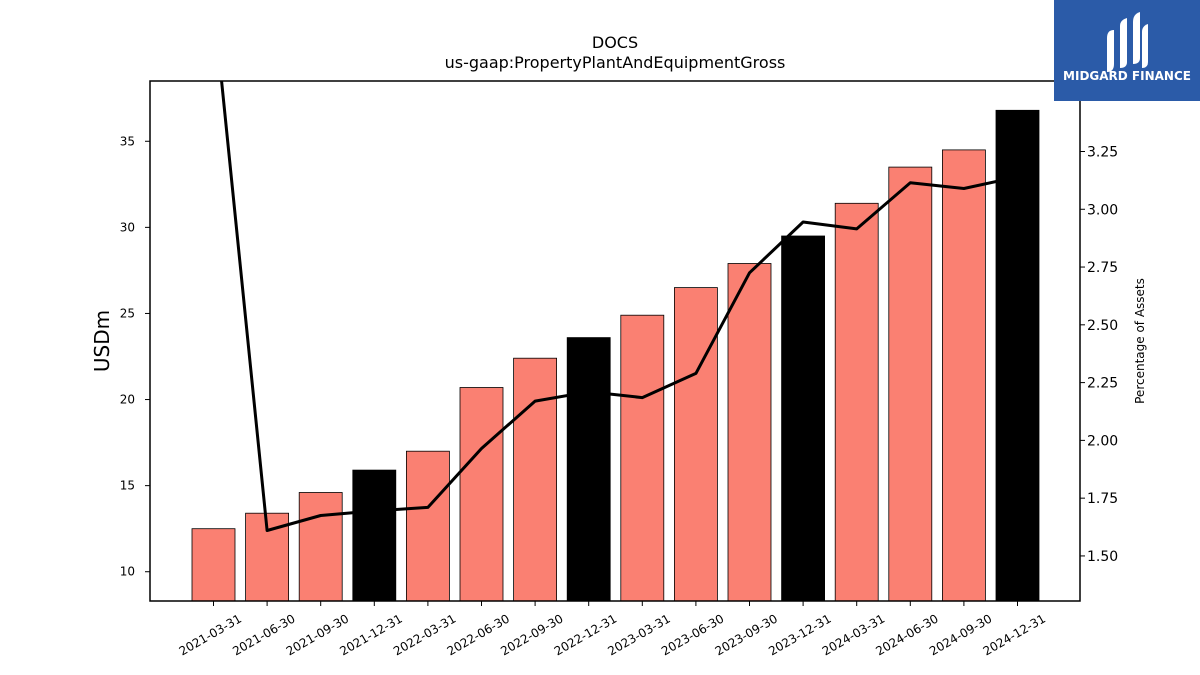 Image resolution: width=1200 pixels, height=675 pixels. Describe the element at coordinates (1102, 268) in the screenshot. I see `right-tick-label: 2.75` at that location.